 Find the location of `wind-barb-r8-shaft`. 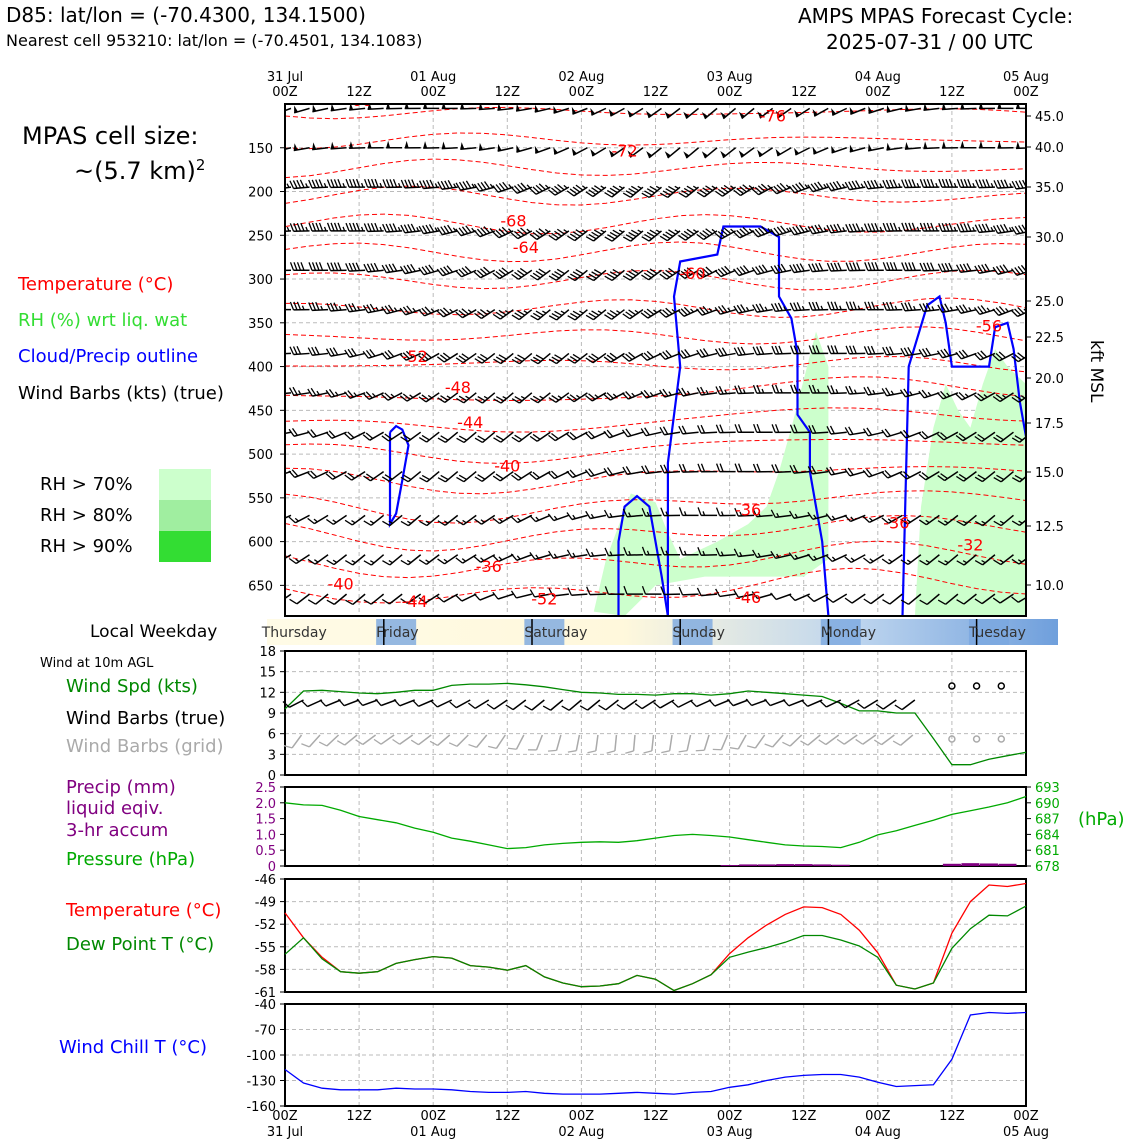

wind-barb-r8-shaft is located at coordinates (288, 433).